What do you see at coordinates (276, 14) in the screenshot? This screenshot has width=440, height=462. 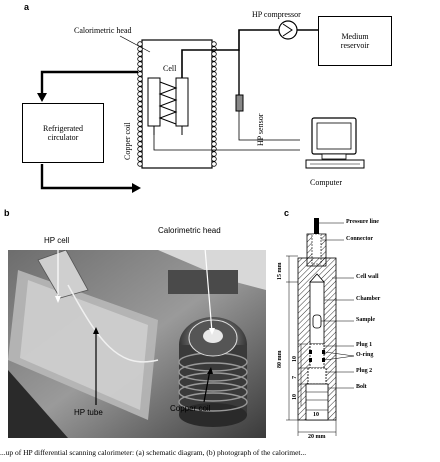 I see `label-hp-compressor: HP compressor` at bounding box center [276, 14].